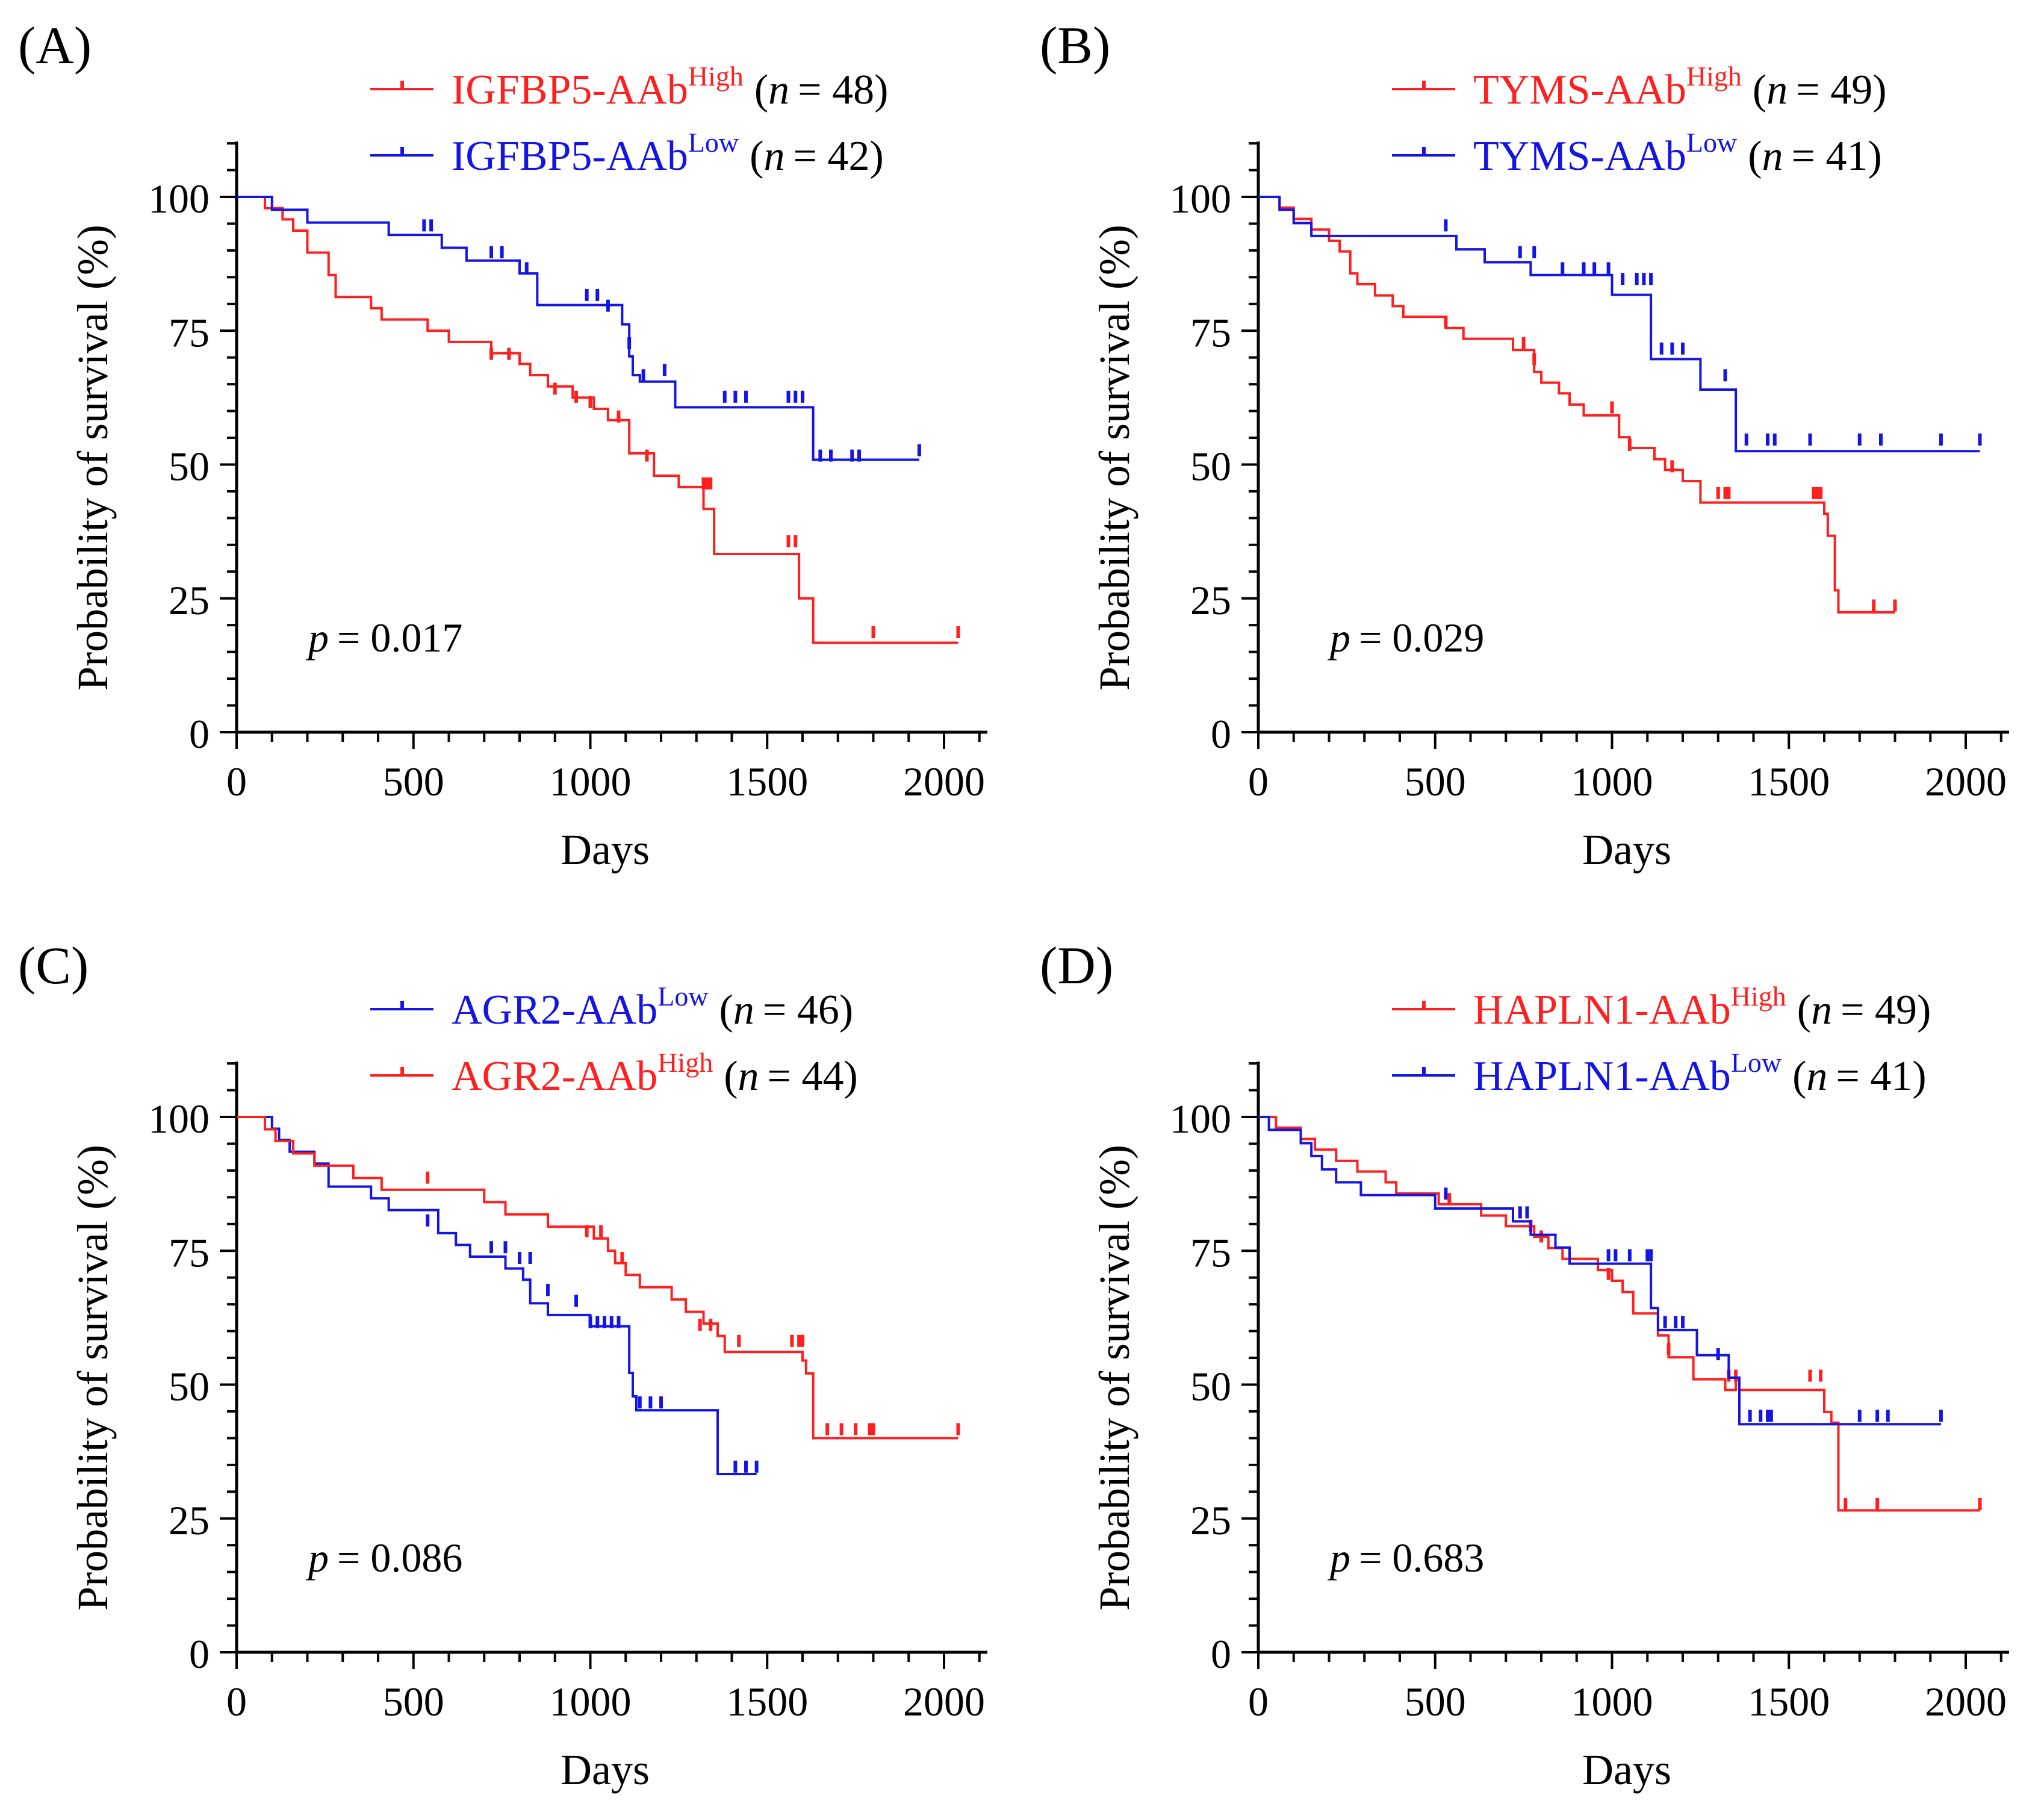  What do you see at coordinates (838, 156) in the screenshot?
I see `legend-n-text: = 42)` at bounding box center [838, 156].